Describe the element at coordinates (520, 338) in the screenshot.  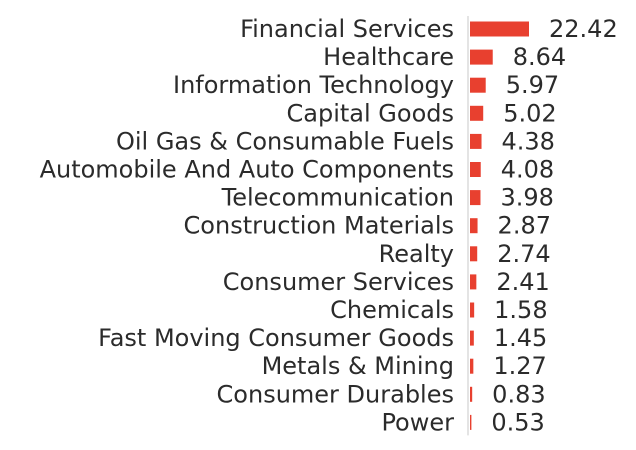
I see `value-label: 1.45` at that location.